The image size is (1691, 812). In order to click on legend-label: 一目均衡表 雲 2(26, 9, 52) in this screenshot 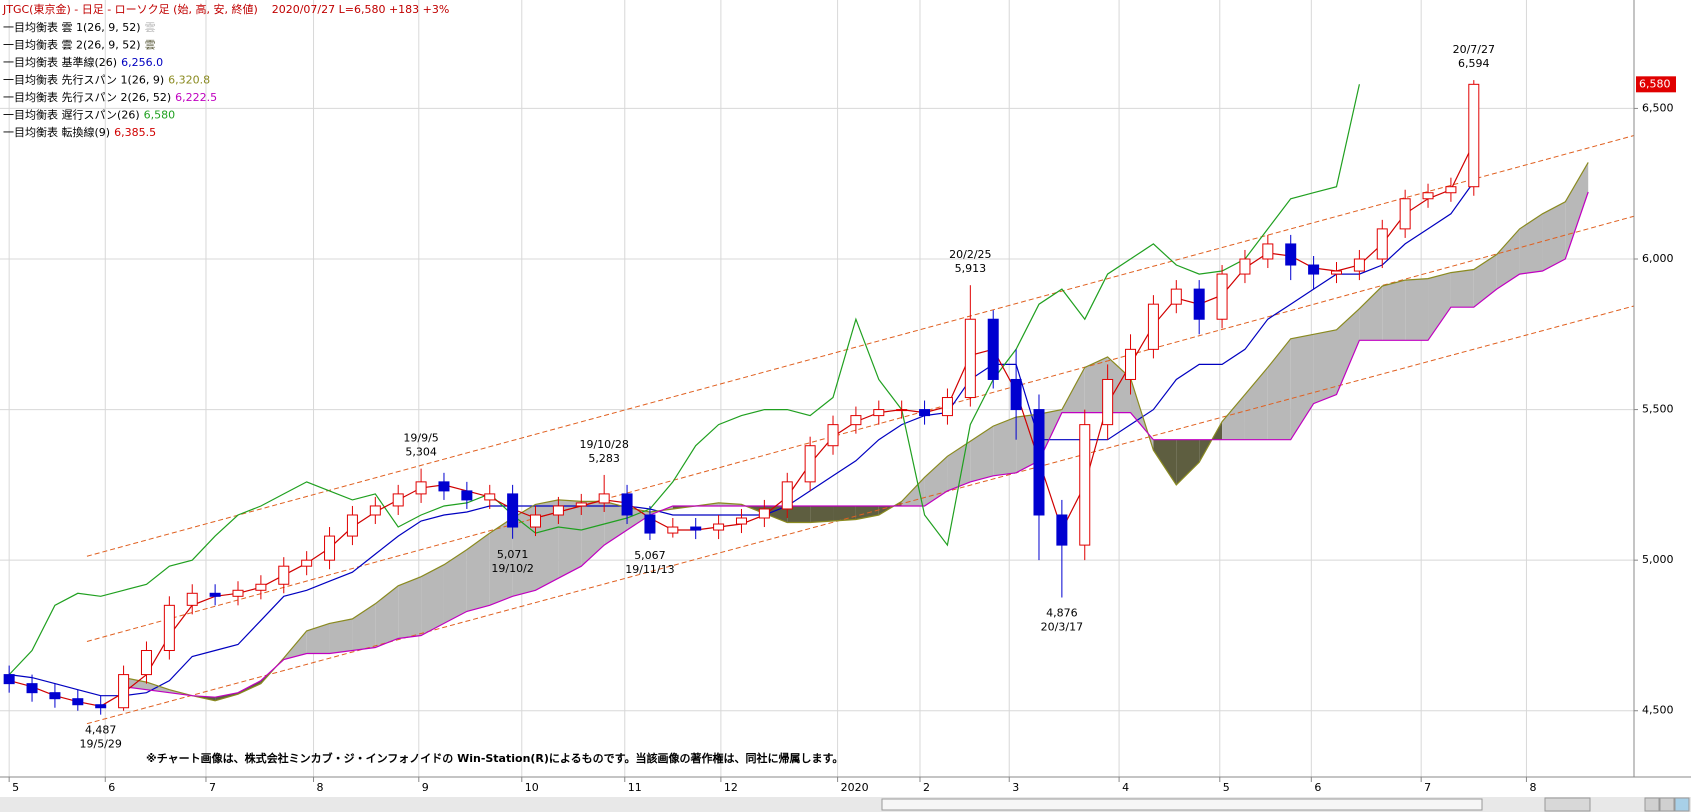, I will do `click(72, 45)`.